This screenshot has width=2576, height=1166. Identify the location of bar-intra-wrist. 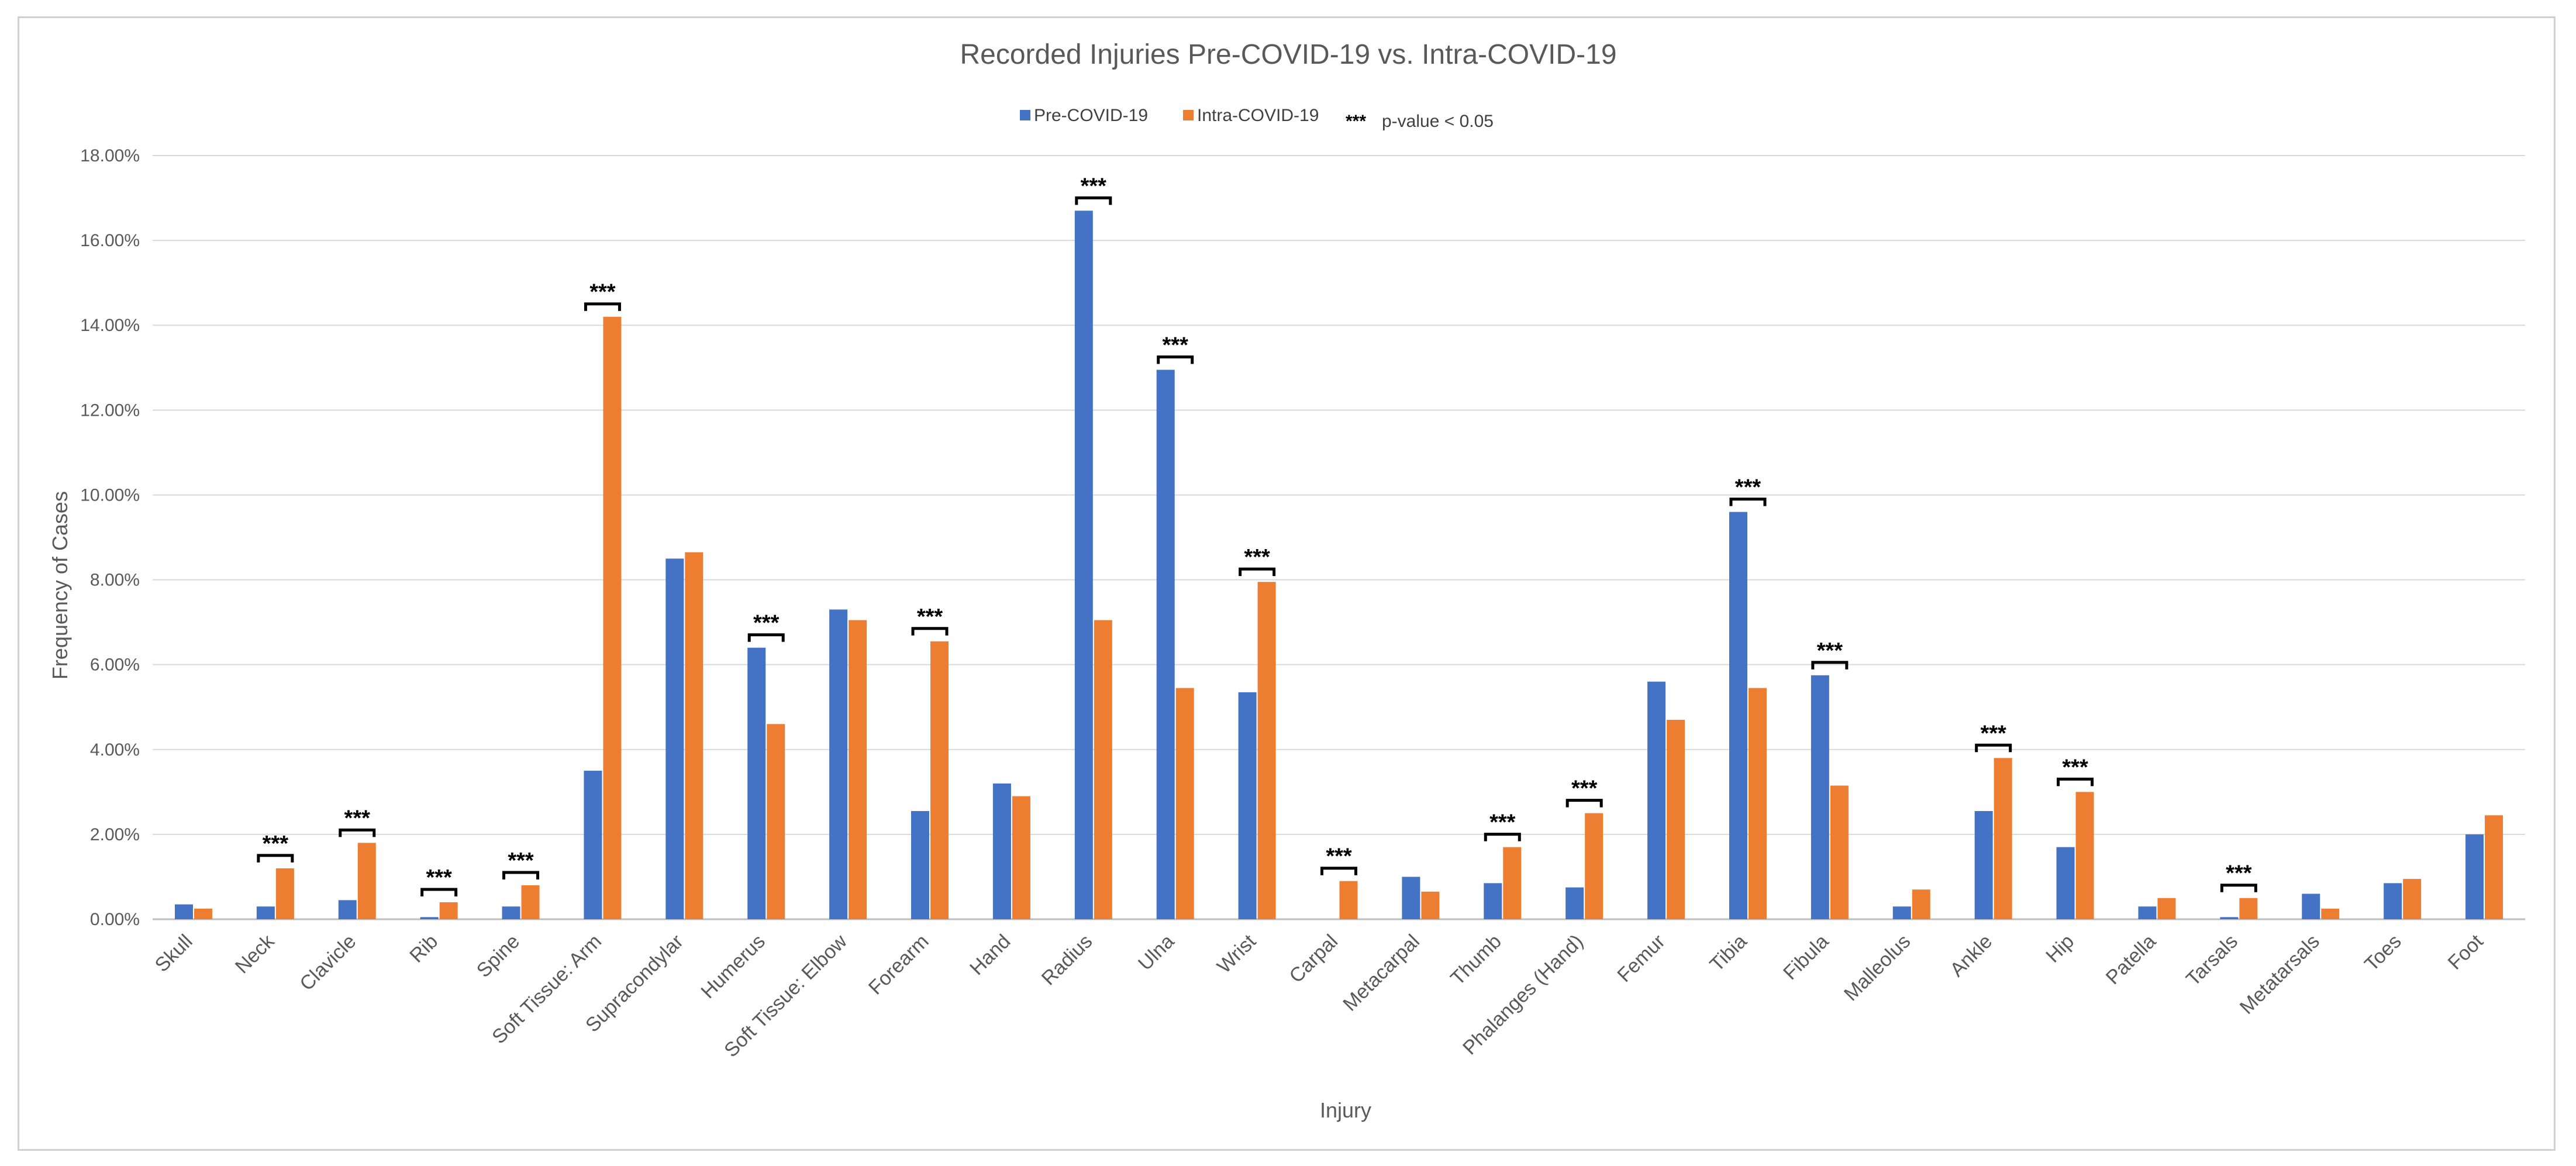
(1266, 750).